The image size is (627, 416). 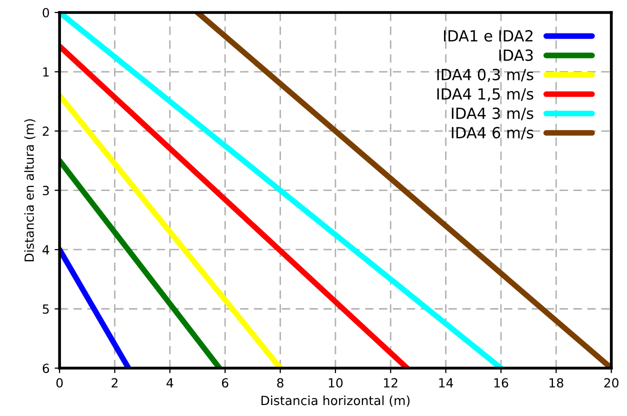 I want to click on x-tick-label: 12, so click(x=391, y=383).